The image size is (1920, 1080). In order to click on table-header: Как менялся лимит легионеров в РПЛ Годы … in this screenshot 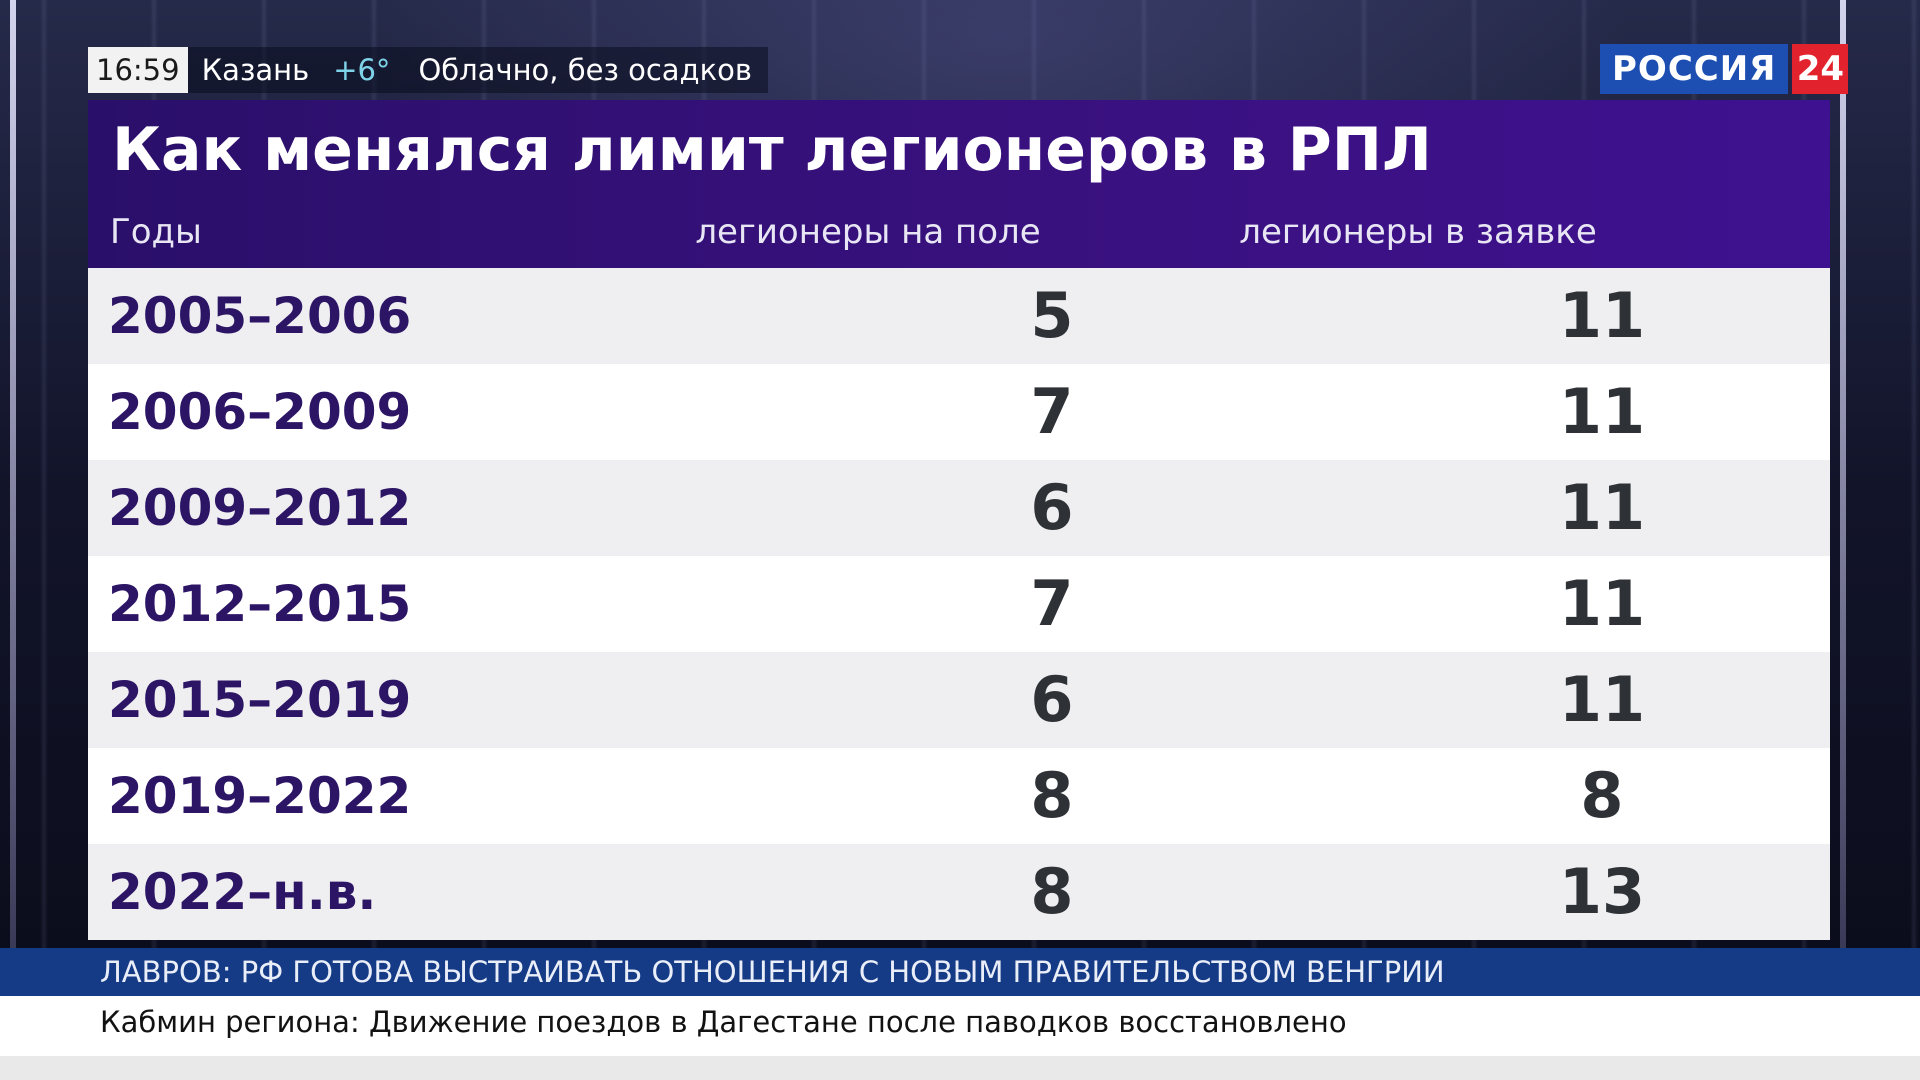, I will do `click(959, 184)`.